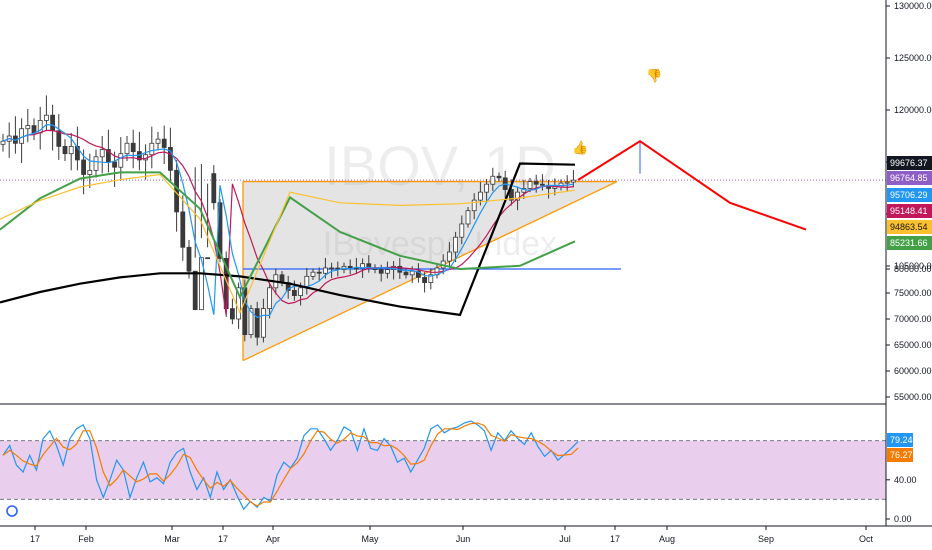  What do you see at coordinates (866, 539) in the screenshot?
I see `x-tick-label: Oct` at bounding box center [866, 539].